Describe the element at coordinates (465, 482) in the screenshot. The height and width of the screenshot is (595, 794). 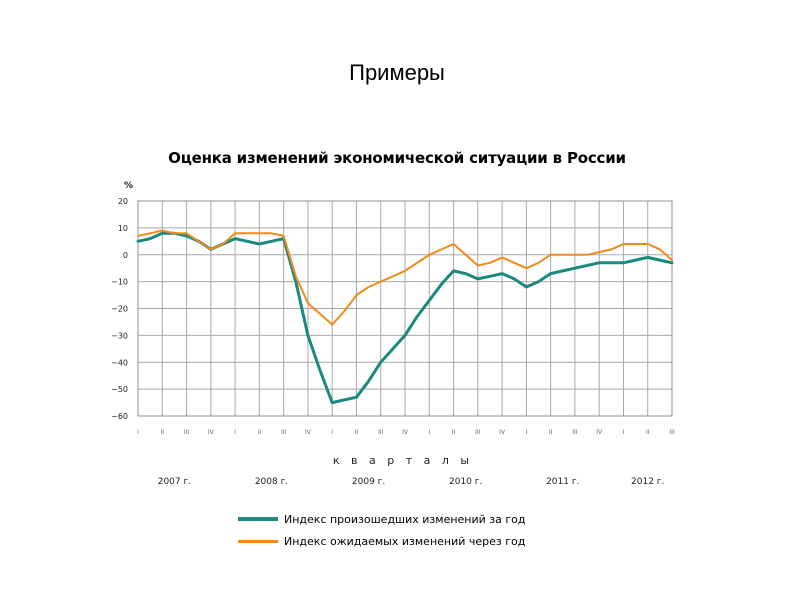
I see `year-label: 2010 г.` at that location.